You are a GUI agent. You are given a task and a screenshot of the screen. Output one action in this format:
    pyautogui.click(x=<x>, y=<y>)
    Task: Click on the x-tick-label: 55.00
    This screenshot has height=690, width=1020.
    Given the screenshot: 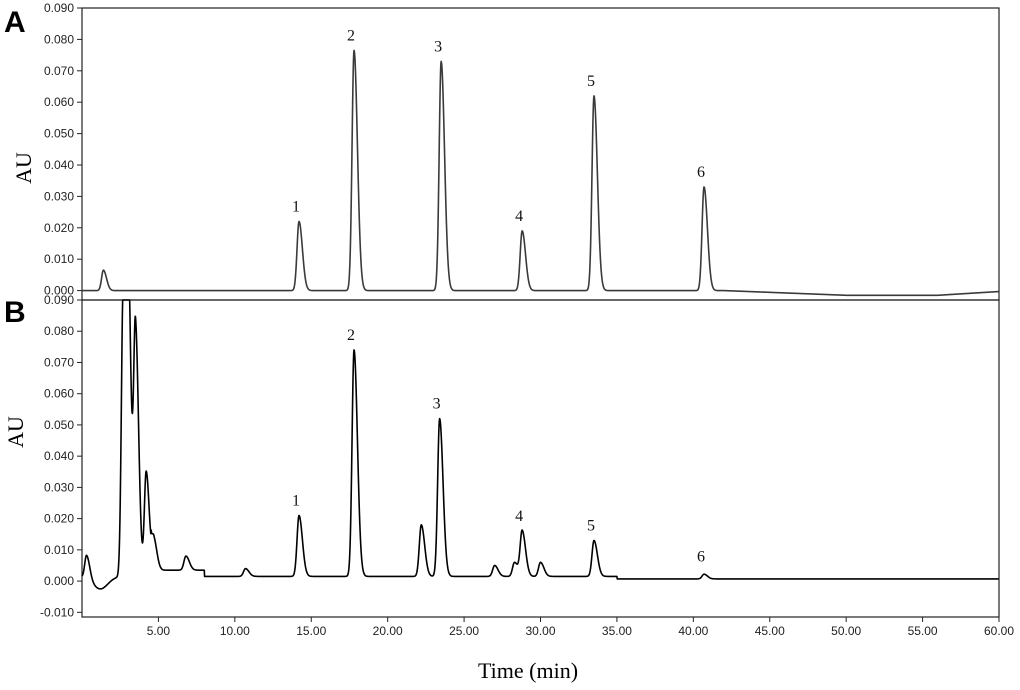 What is the action you would take?
    pyautogui.click(x=923, y=631)
    